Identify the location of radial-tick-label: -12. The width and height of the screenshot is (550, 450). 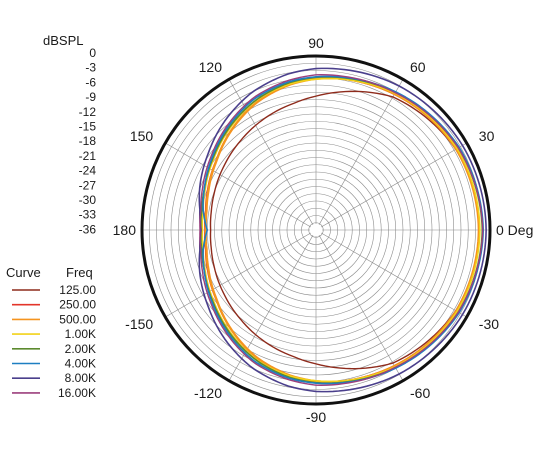
(88, 112).